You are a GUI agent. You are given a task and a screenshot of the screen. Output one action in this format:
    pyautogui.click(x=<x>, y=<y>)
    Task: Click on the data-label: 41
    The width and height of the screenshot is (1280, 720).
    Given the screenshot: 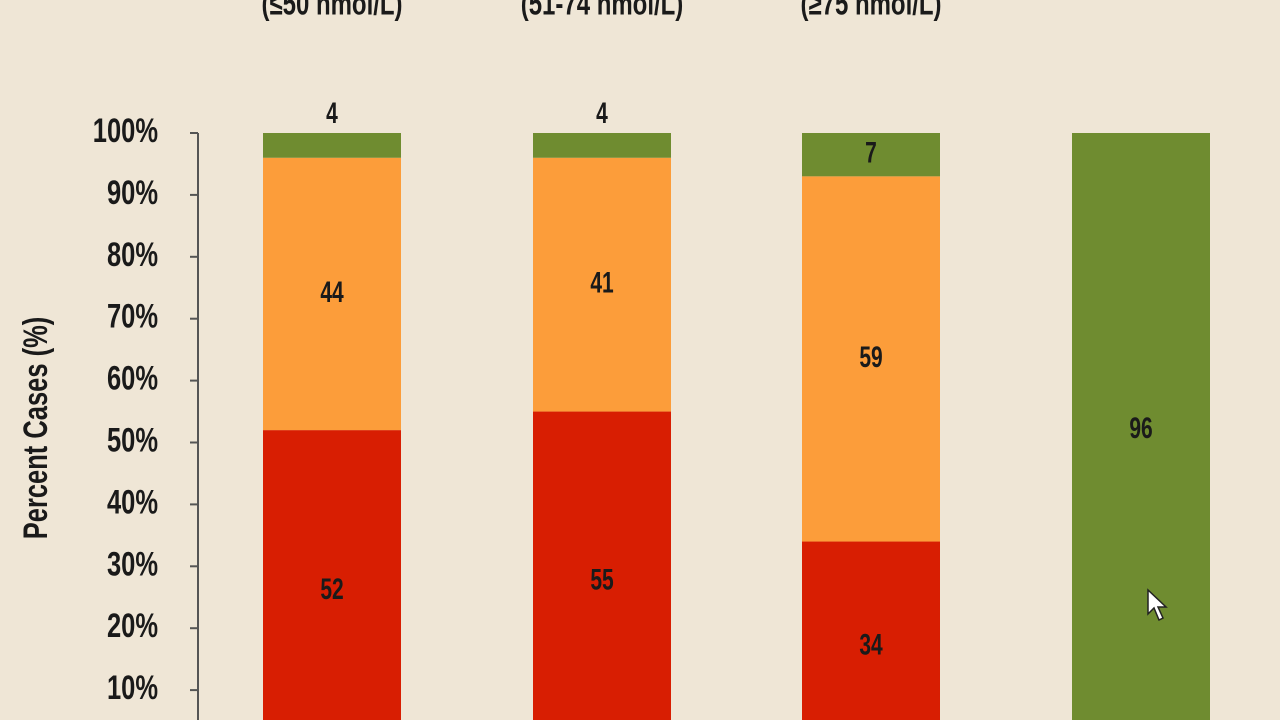 What is the action you would take?
    pyautogui.click(x=601, y=283)
    